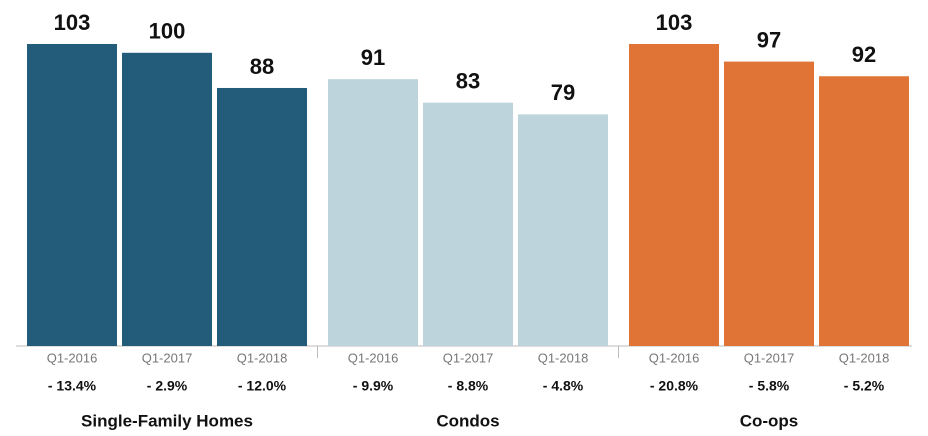  I want to click on group-label: Condos, so click(467, 420).